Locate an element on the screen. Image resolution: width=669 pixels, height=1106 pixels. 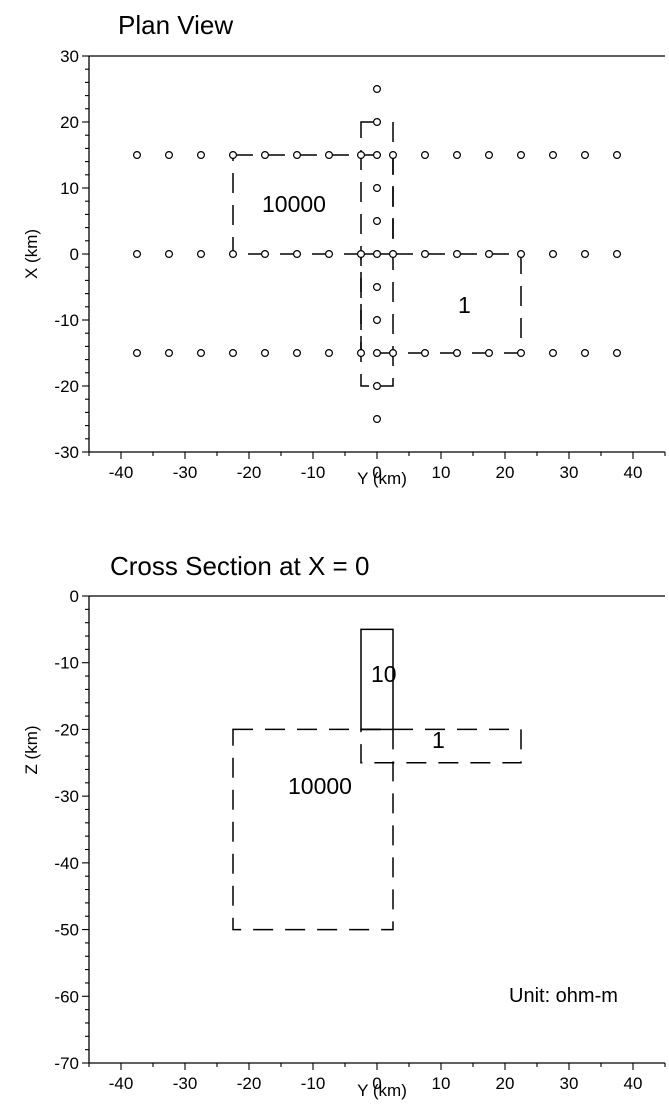
plan-y-tick-label: 10 is located at coordinates (69, 188).